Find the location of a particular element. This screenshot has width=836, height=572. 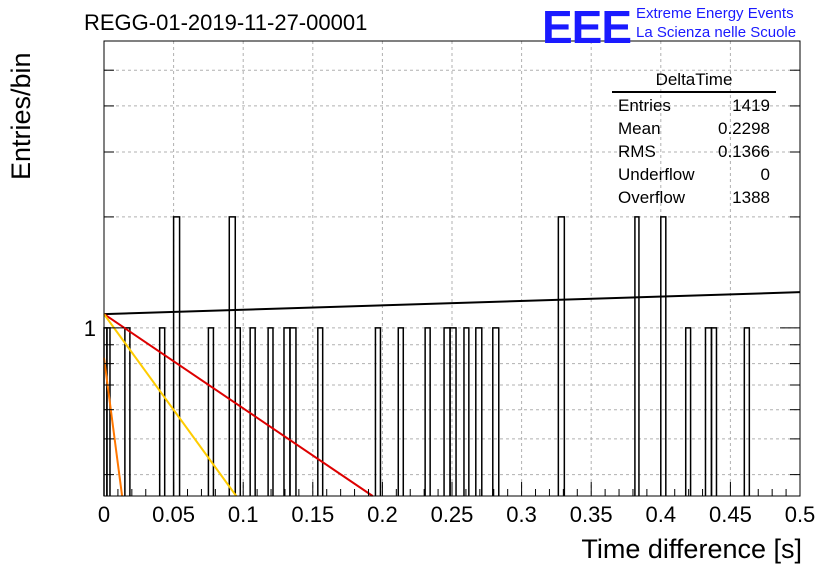

stats-value: 0.1366 is located at coordinates (744, 151).